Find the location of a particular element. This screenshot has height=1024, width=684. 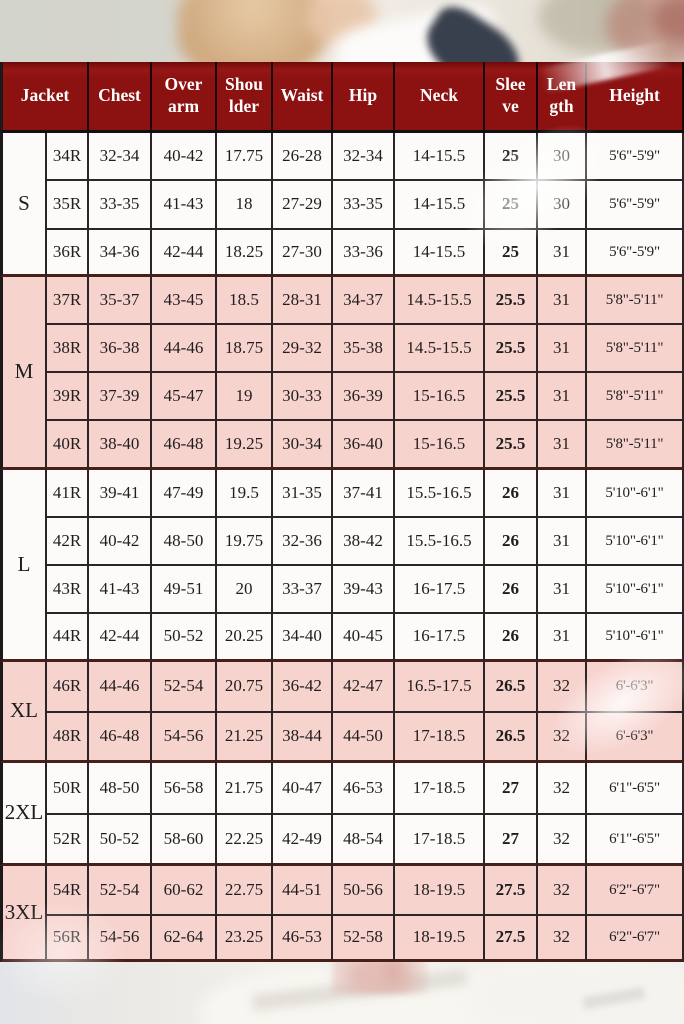

cell-44R-length: 31 is located at coordinates (562, 638).